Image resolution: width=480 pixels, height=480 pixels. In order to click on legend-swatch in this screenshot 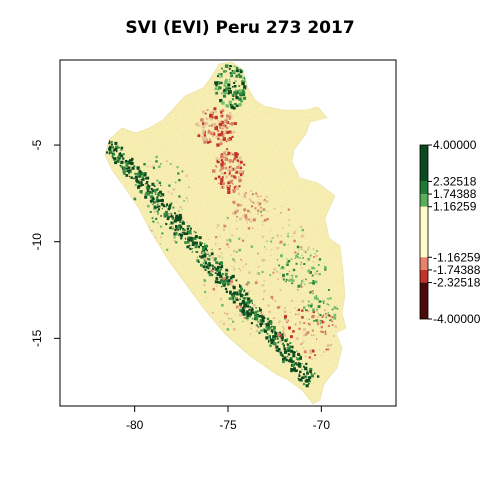, I will do `click(424, 263)`.